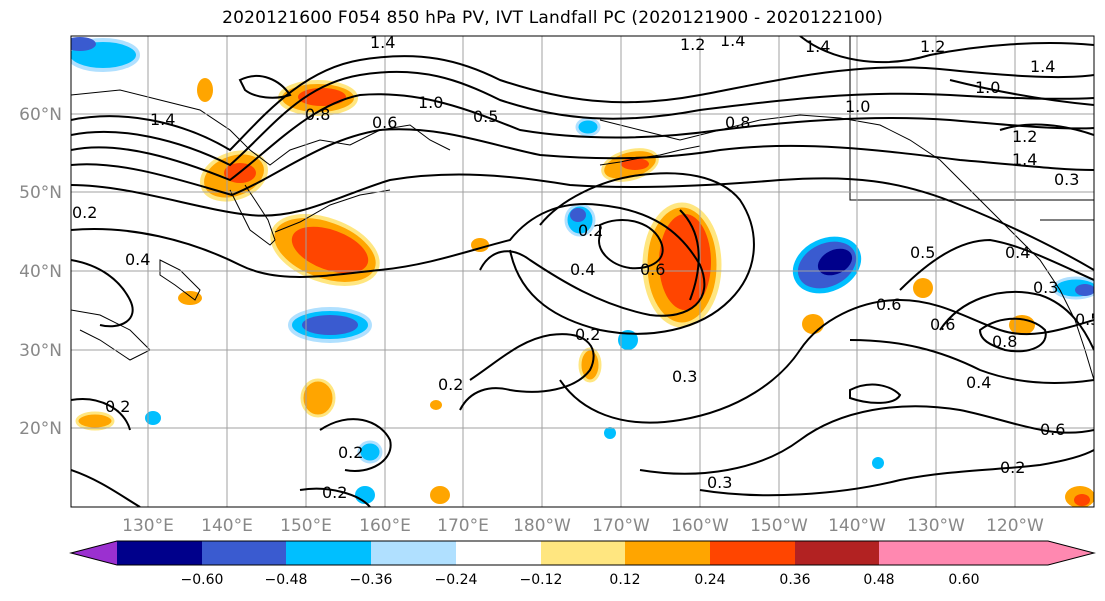  Describe the element at coordinates (1029, 553) in the screenshot. I see `colorbar-extend-high` at that location.